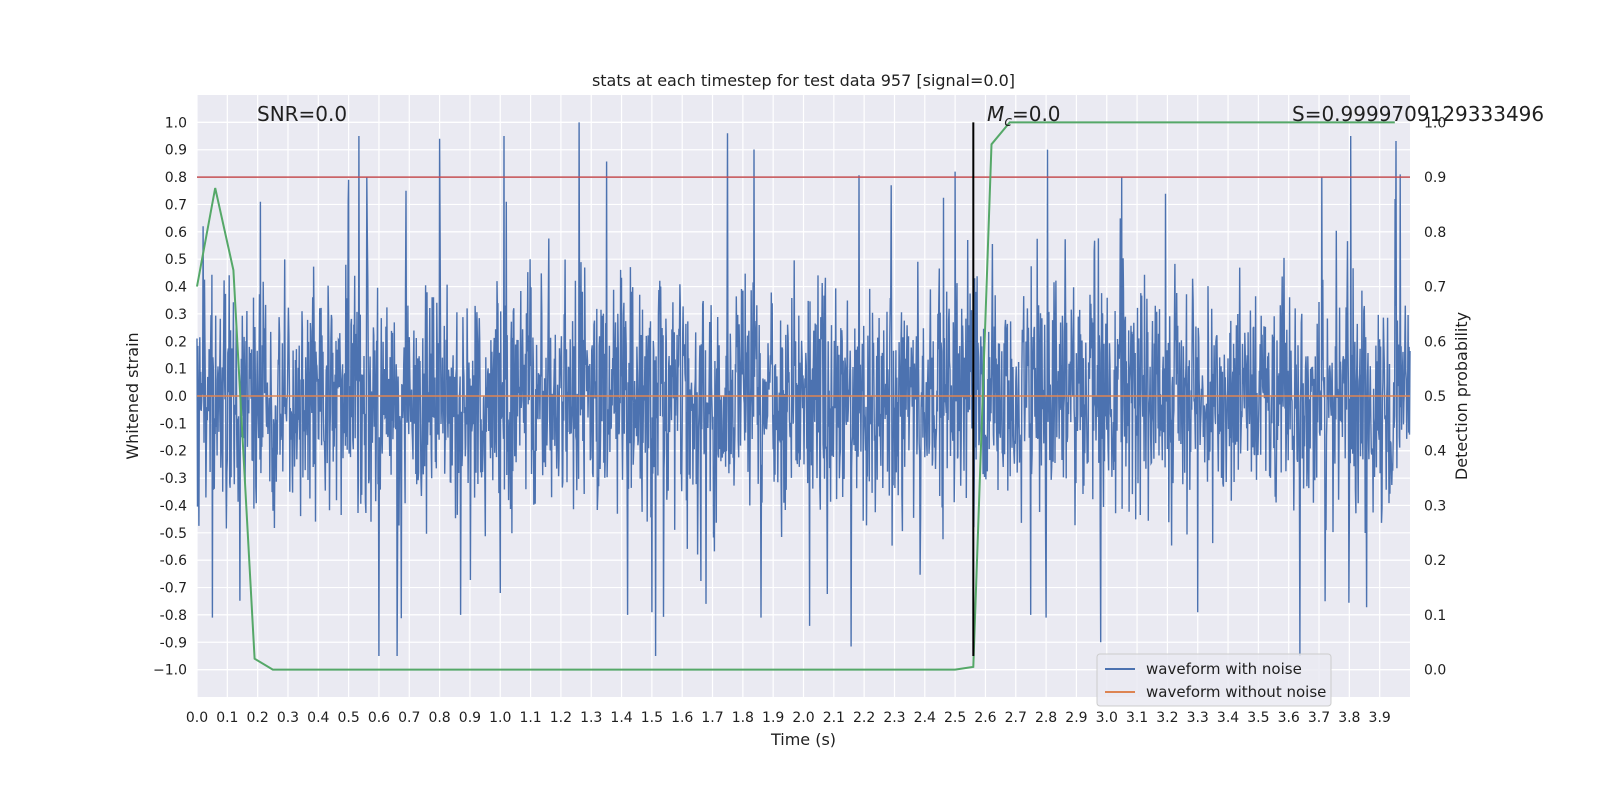 This screenshot has width=1600, height=800. What do you see at coordinates (176, 370) in the screenshot?
I see `y-tick-label: 0.1` at bounding box center [176, 370].